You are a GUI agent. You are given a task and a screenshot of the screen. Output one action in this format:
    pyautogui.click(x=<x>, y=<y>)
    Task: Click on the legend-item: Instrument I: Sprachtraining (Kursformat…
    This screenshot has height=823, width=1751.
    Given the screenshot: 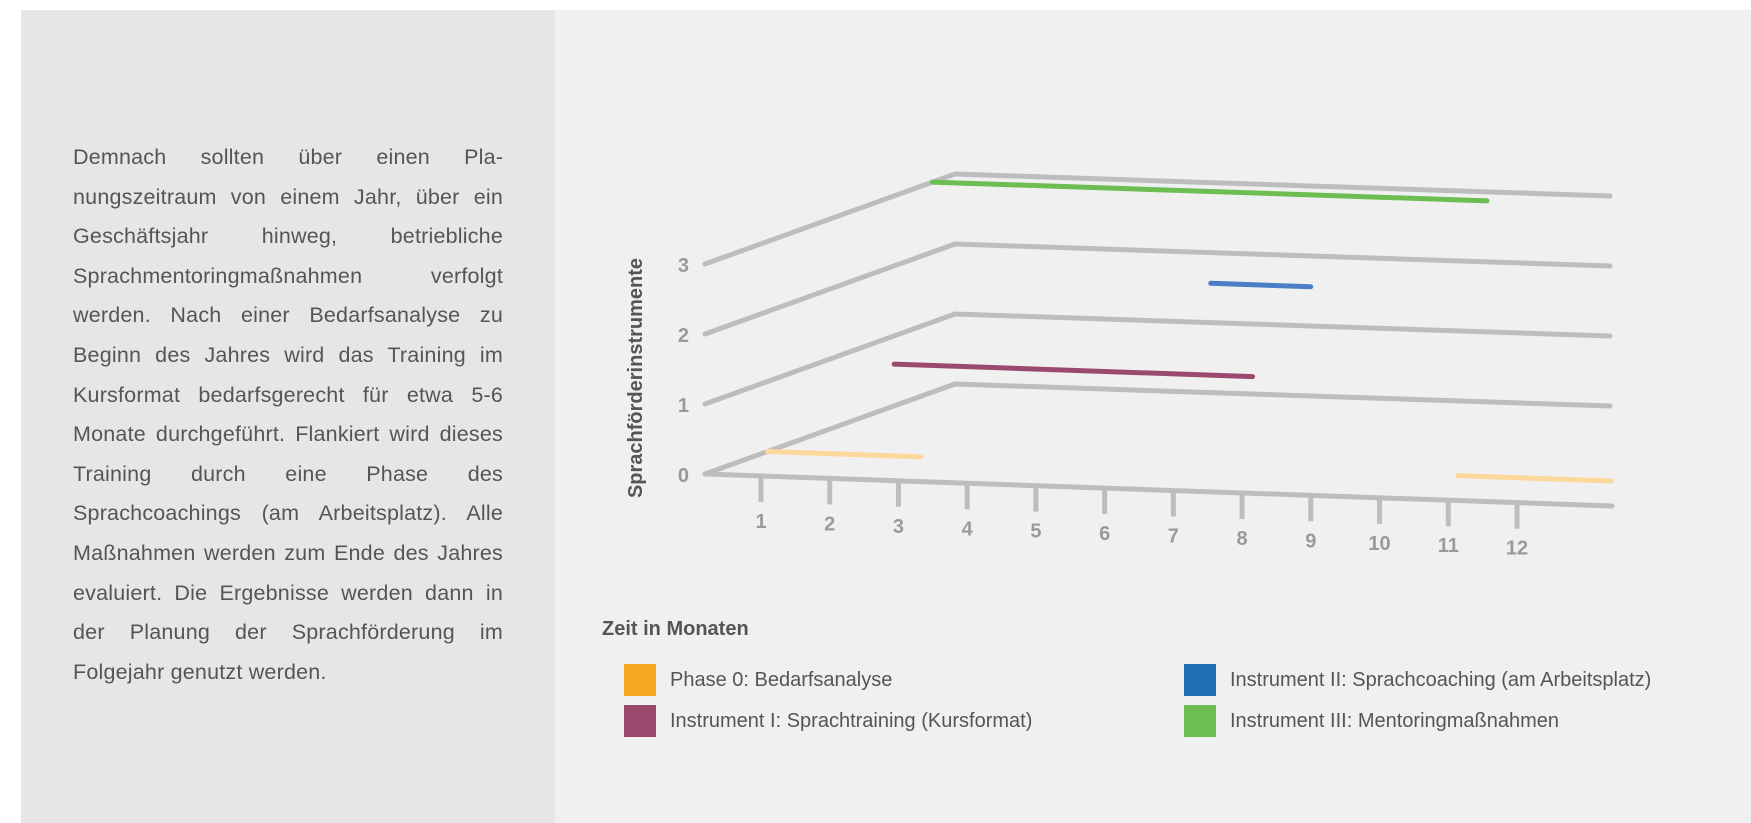 What is the action you would take?
    pyautogui.click(x=828, y=721)
    